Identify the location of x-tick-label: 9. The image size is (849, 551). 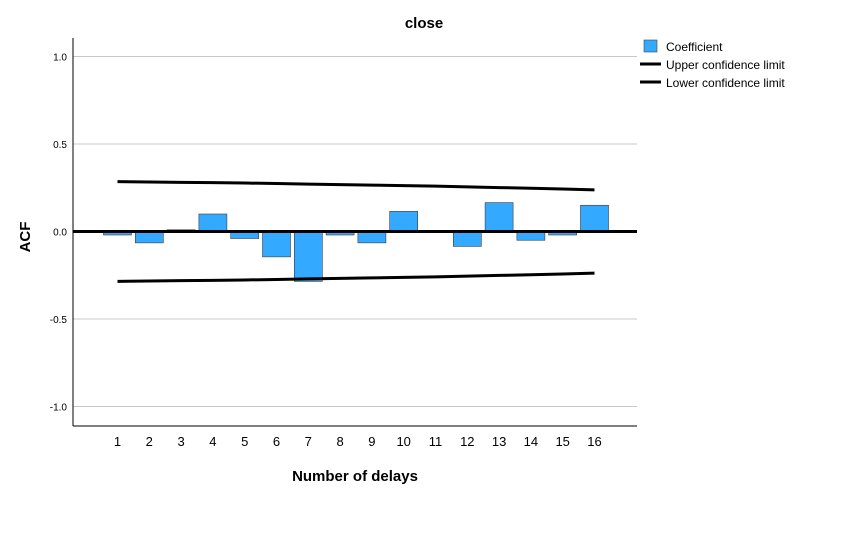
(371, 441).